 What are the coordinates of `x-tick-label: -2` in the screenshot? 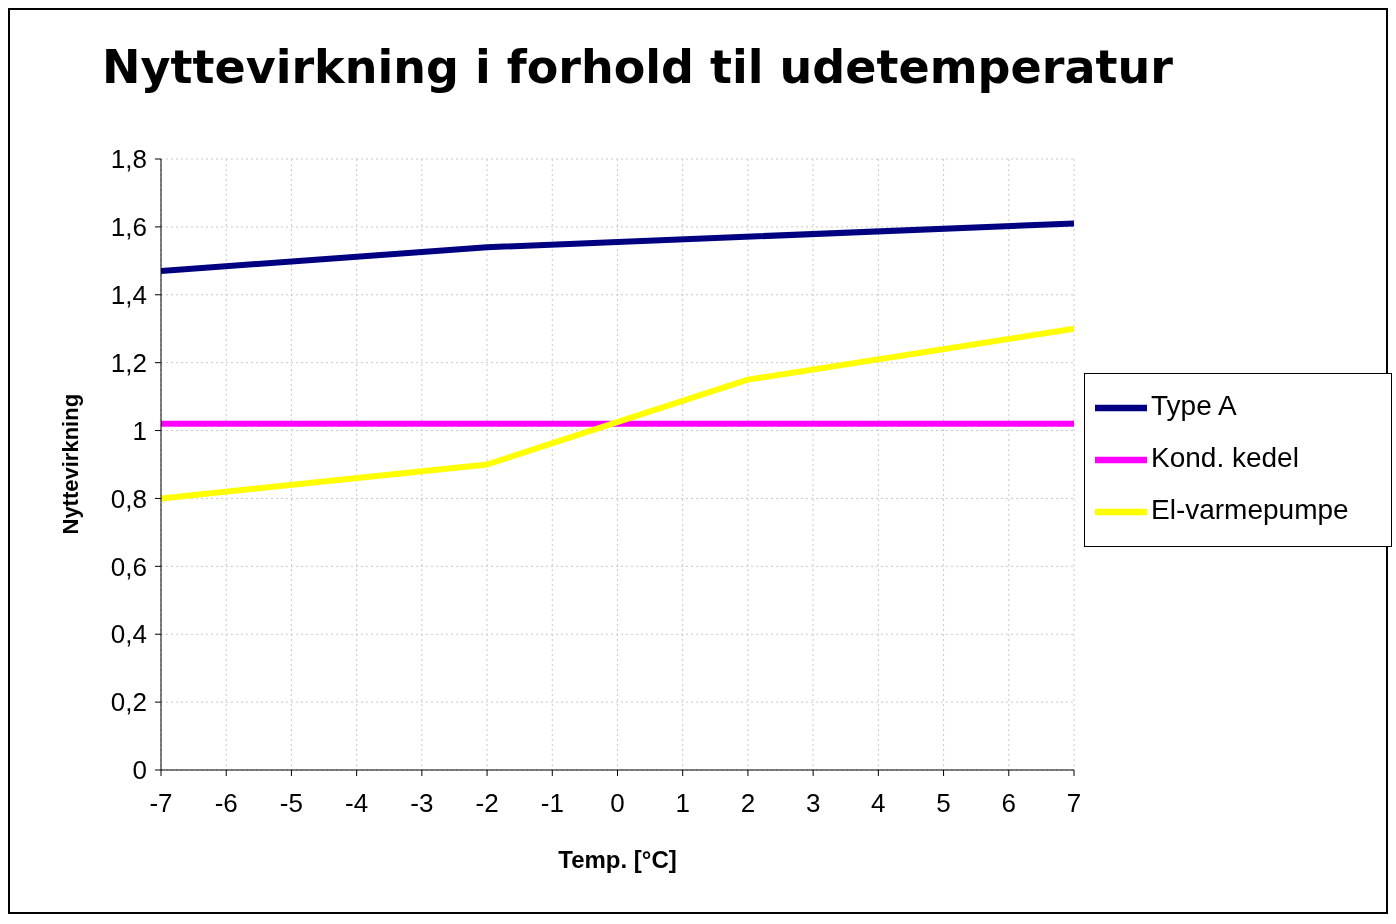 It's located at (487, 803).